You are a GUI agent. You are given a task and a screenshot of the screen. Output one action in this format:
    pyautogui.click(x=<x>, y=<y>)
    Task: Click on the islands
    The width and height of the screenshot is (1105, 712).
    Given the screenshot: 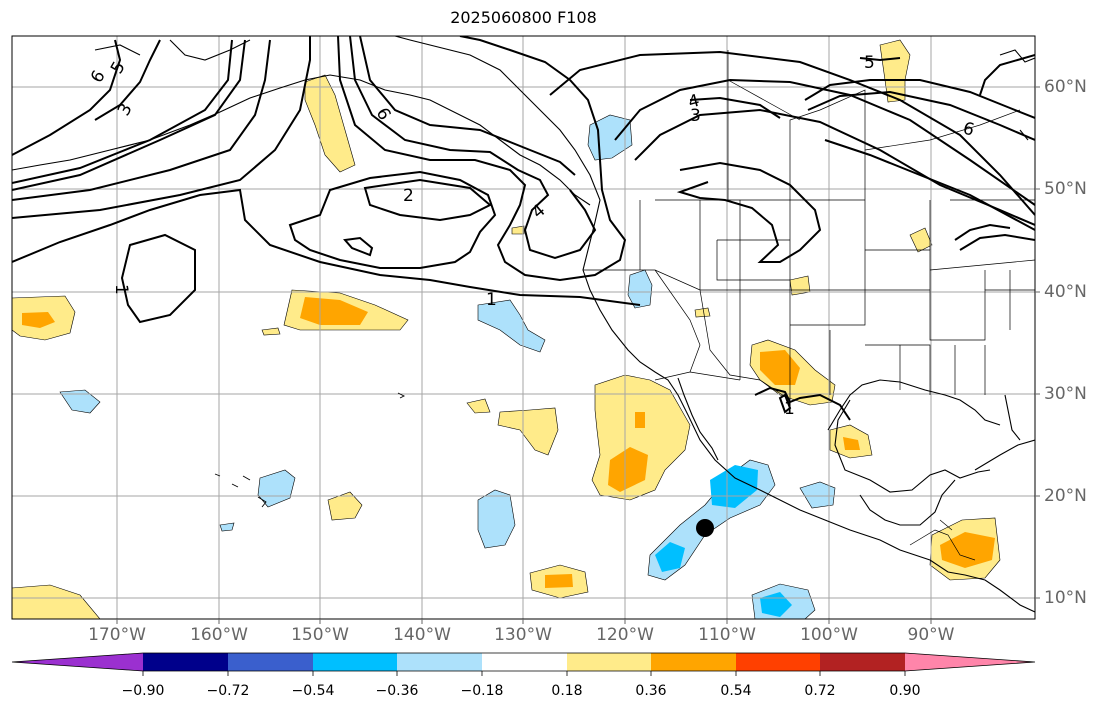 What is the action you would take?
    pyautogui.click(x=310, y=450)
    